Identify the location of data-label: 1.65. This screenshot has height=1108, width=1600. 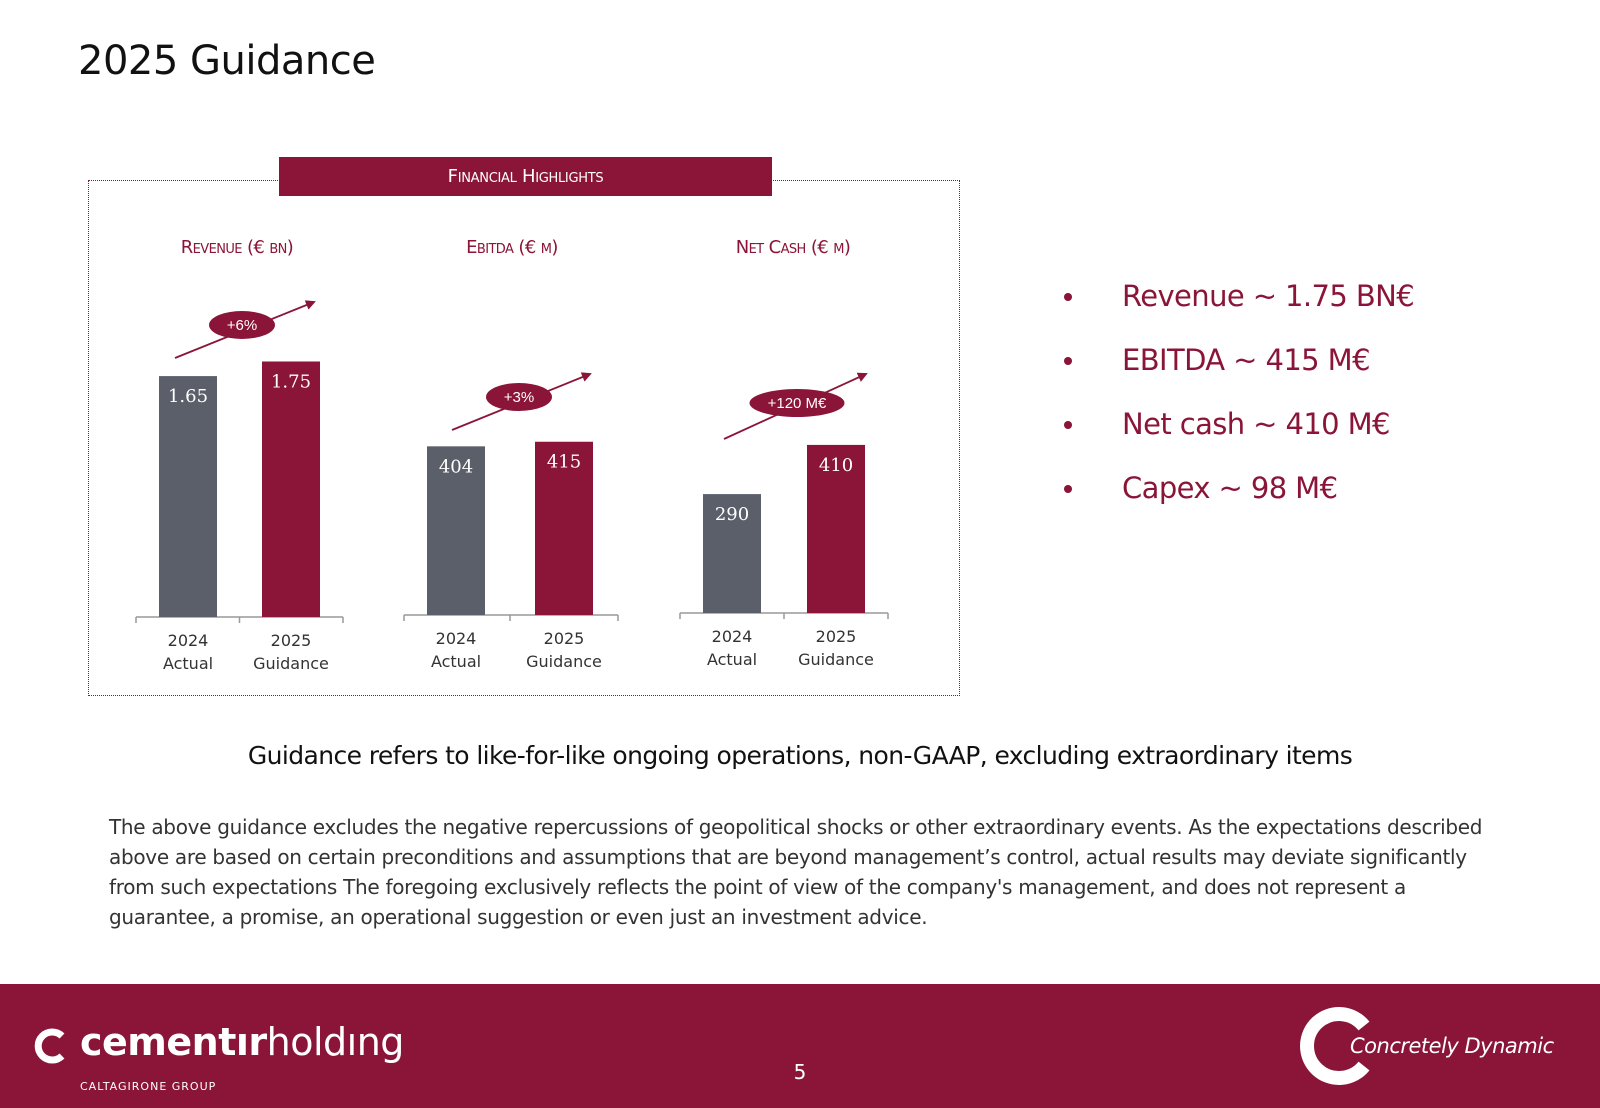
(188, 396).